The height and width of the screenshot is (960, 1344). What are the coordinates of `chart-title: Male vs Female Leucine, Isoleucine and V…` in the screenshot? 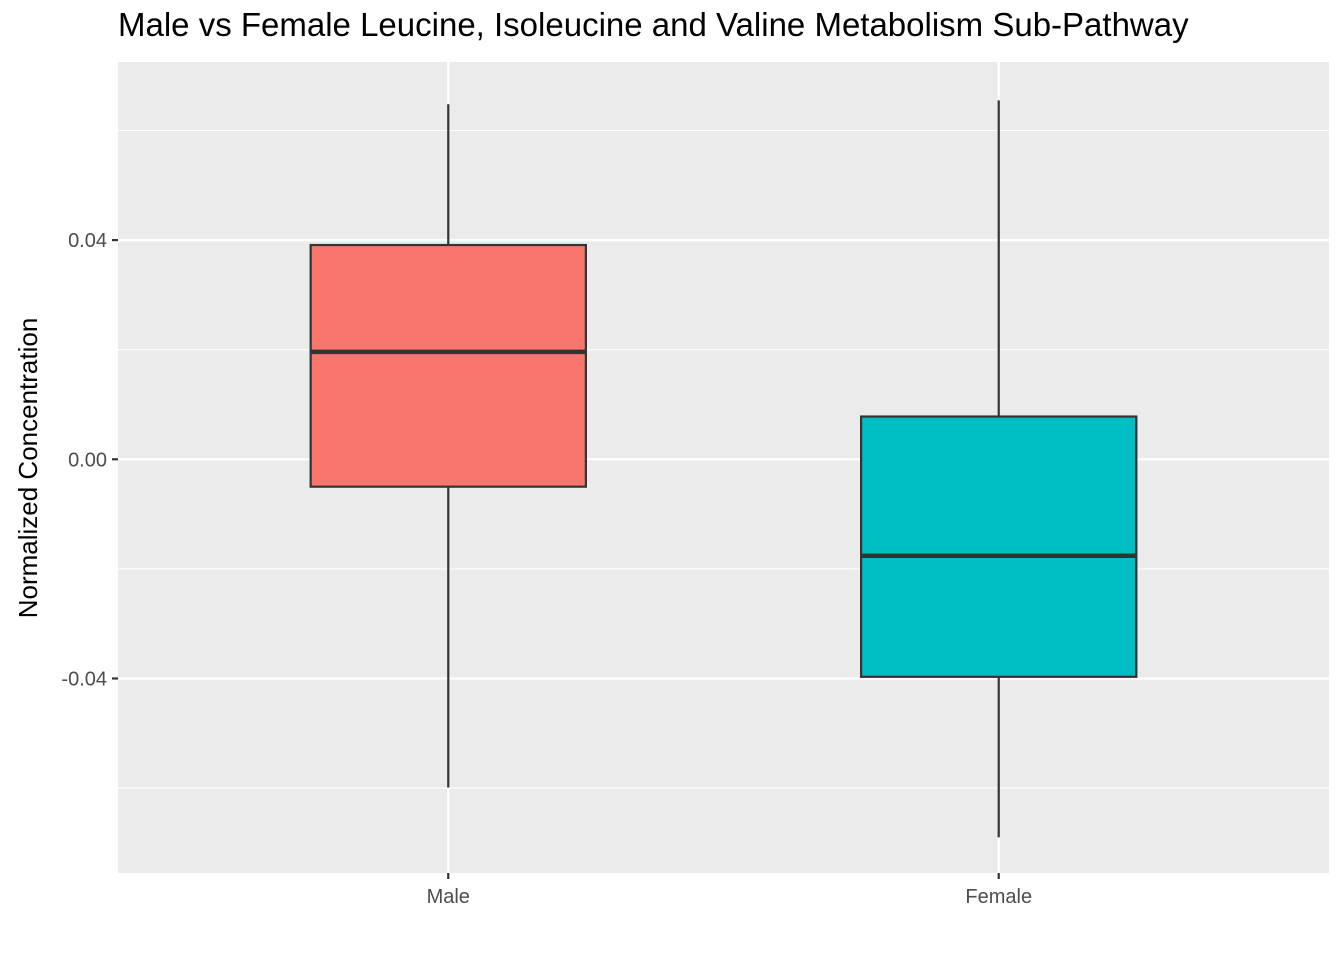 It's located at (653, 24).